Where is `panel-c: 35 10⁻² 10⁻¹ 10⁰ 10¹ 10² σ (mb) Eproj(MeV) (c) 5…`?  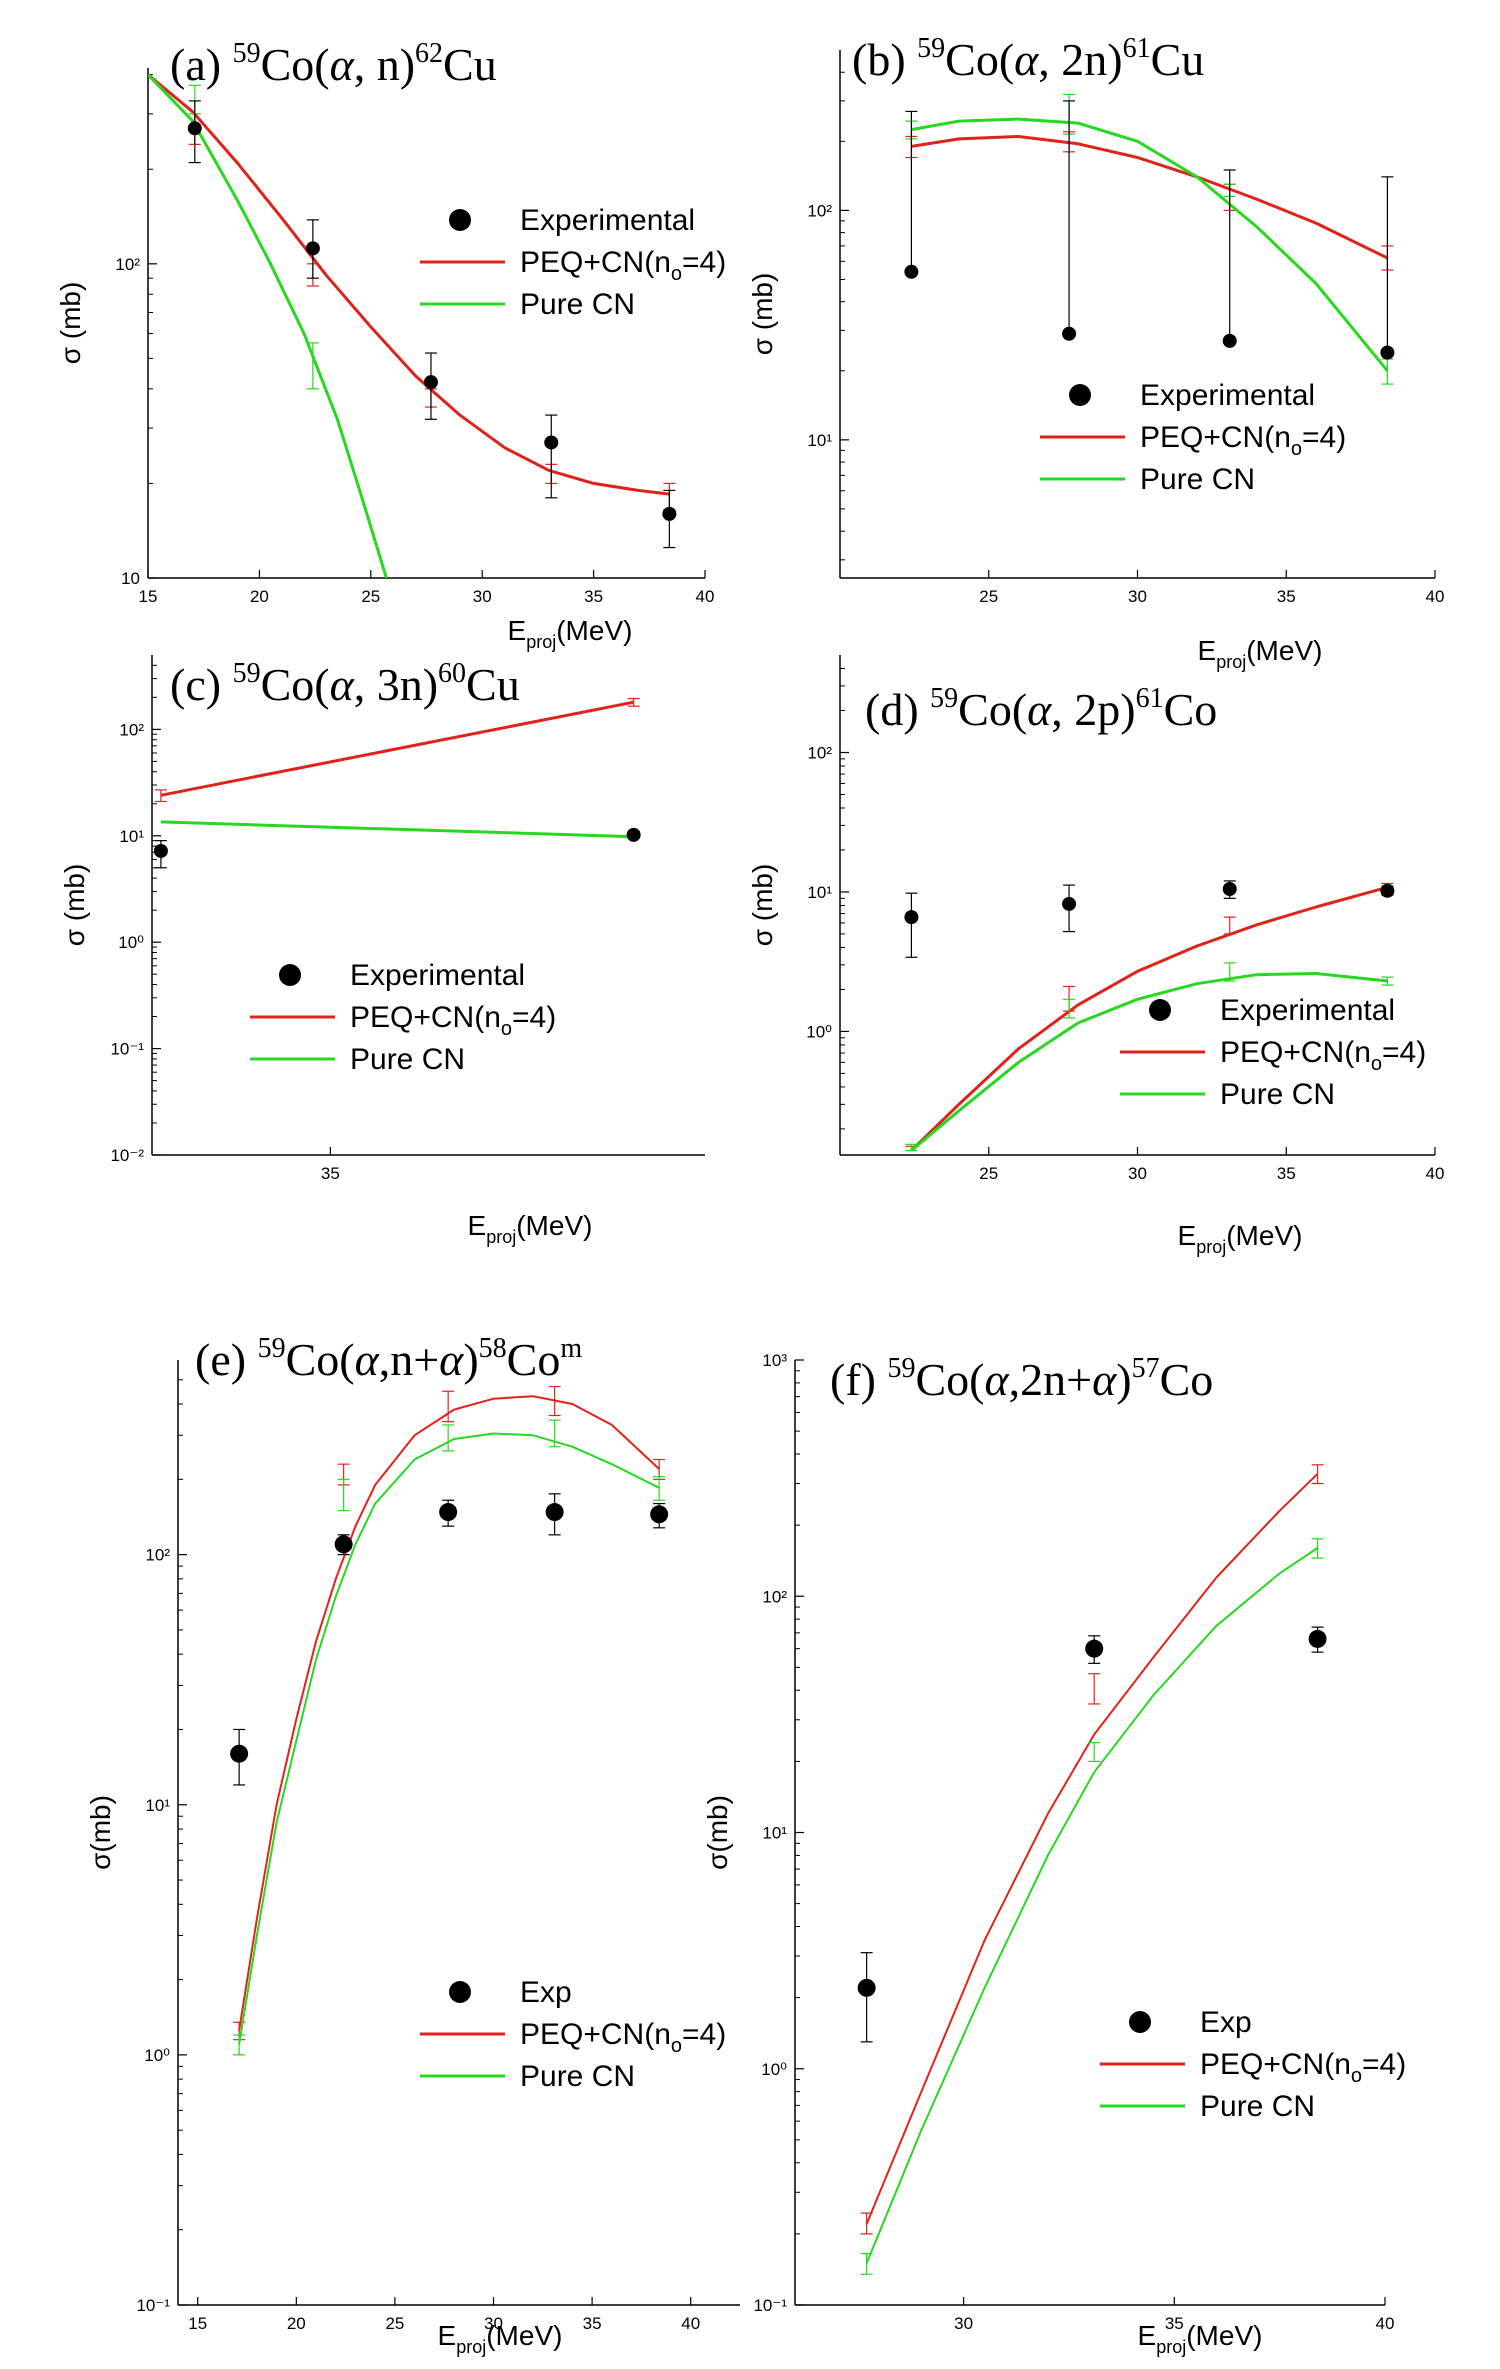 panel-c: 35 10⁻² 10⁻¹ 10⁰ 10¹ 10² σ (mb) Eproj(MeV) (c) 5… is located at coordinates (382, 951).